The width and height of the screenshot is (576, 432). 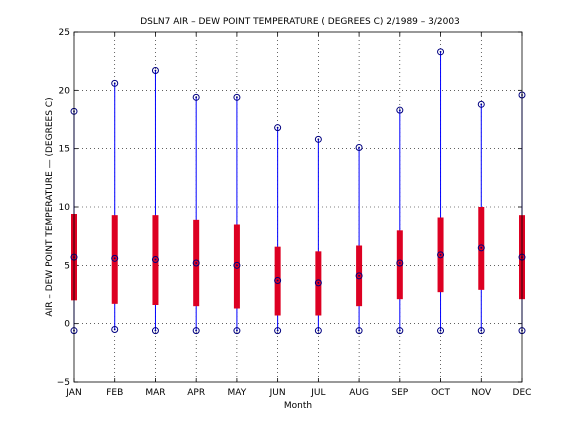 What do you see at coordinates (237, 393) in the screenshot?
I see `x-tick-label: MAY` at bounding box center [237, 393].